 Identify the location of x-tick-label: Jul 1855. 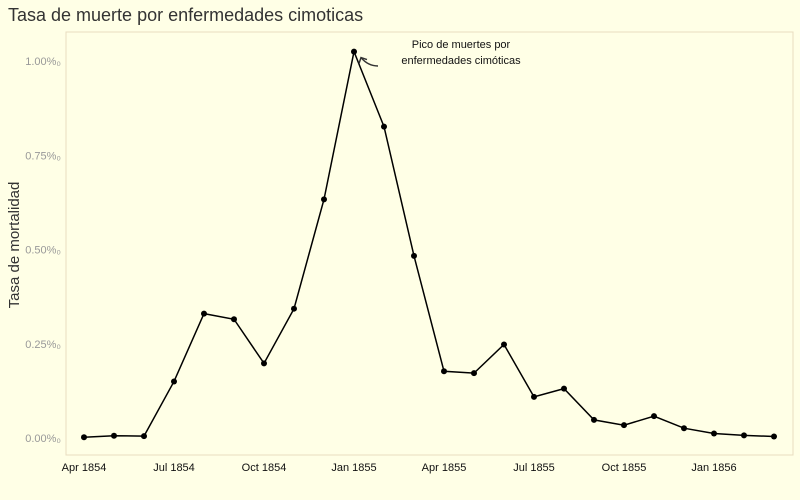
(534, 468).